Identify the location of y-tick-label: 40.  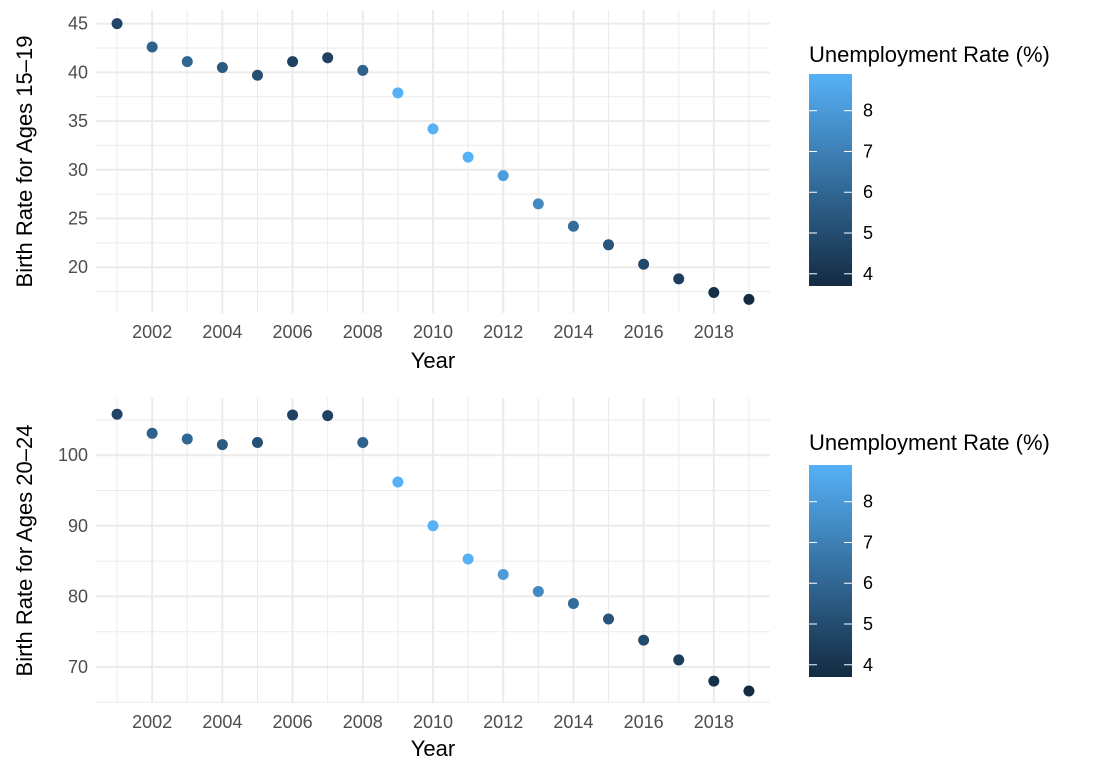
(78, 72).